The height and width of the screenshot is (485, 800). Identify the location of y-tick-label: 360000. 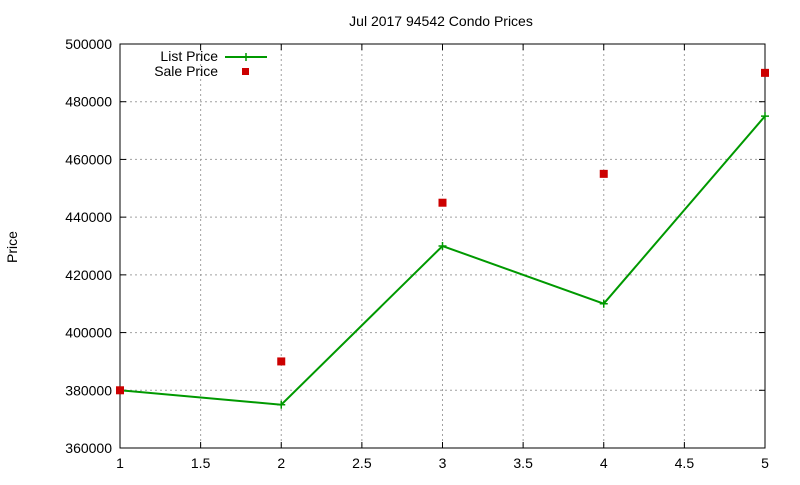
(88, 448).